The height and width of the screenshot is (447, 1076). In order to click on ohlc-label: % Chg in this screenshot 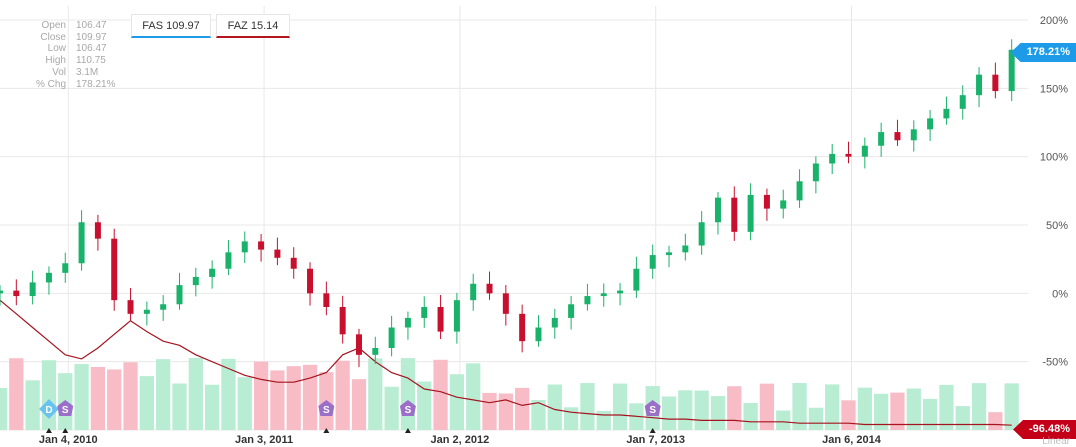, I will do `click(50, 84)`.